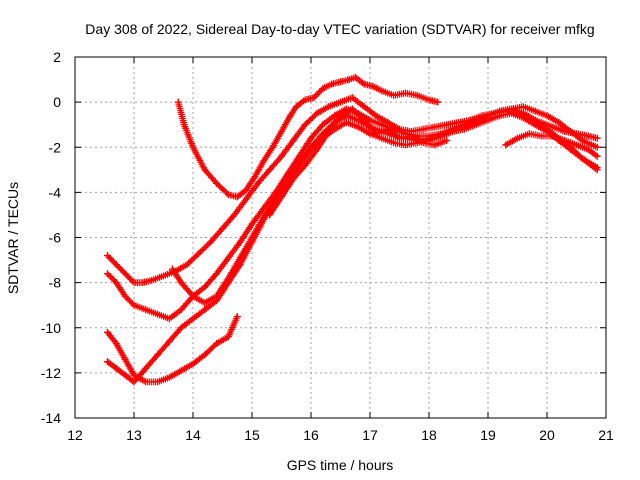  What do you see at coordinates (370, 435) in the screenshot?
I see `x-tick-label: 17` at bounding box center [370, 435].